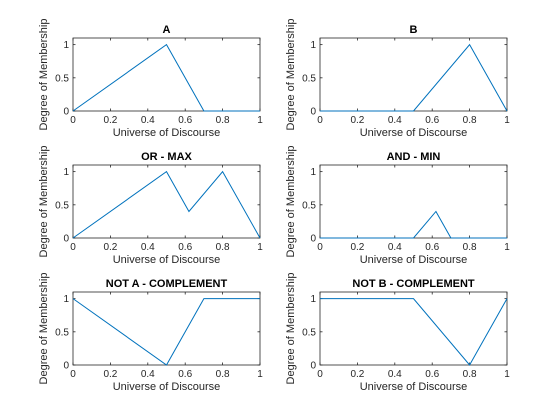 This screenshot has width=560, height=420. What do you see at coordinates (167, 284) in the screenshot?
I see `plot-title: NOT A - COMPLEMENT` at bounding box center [167, 284].